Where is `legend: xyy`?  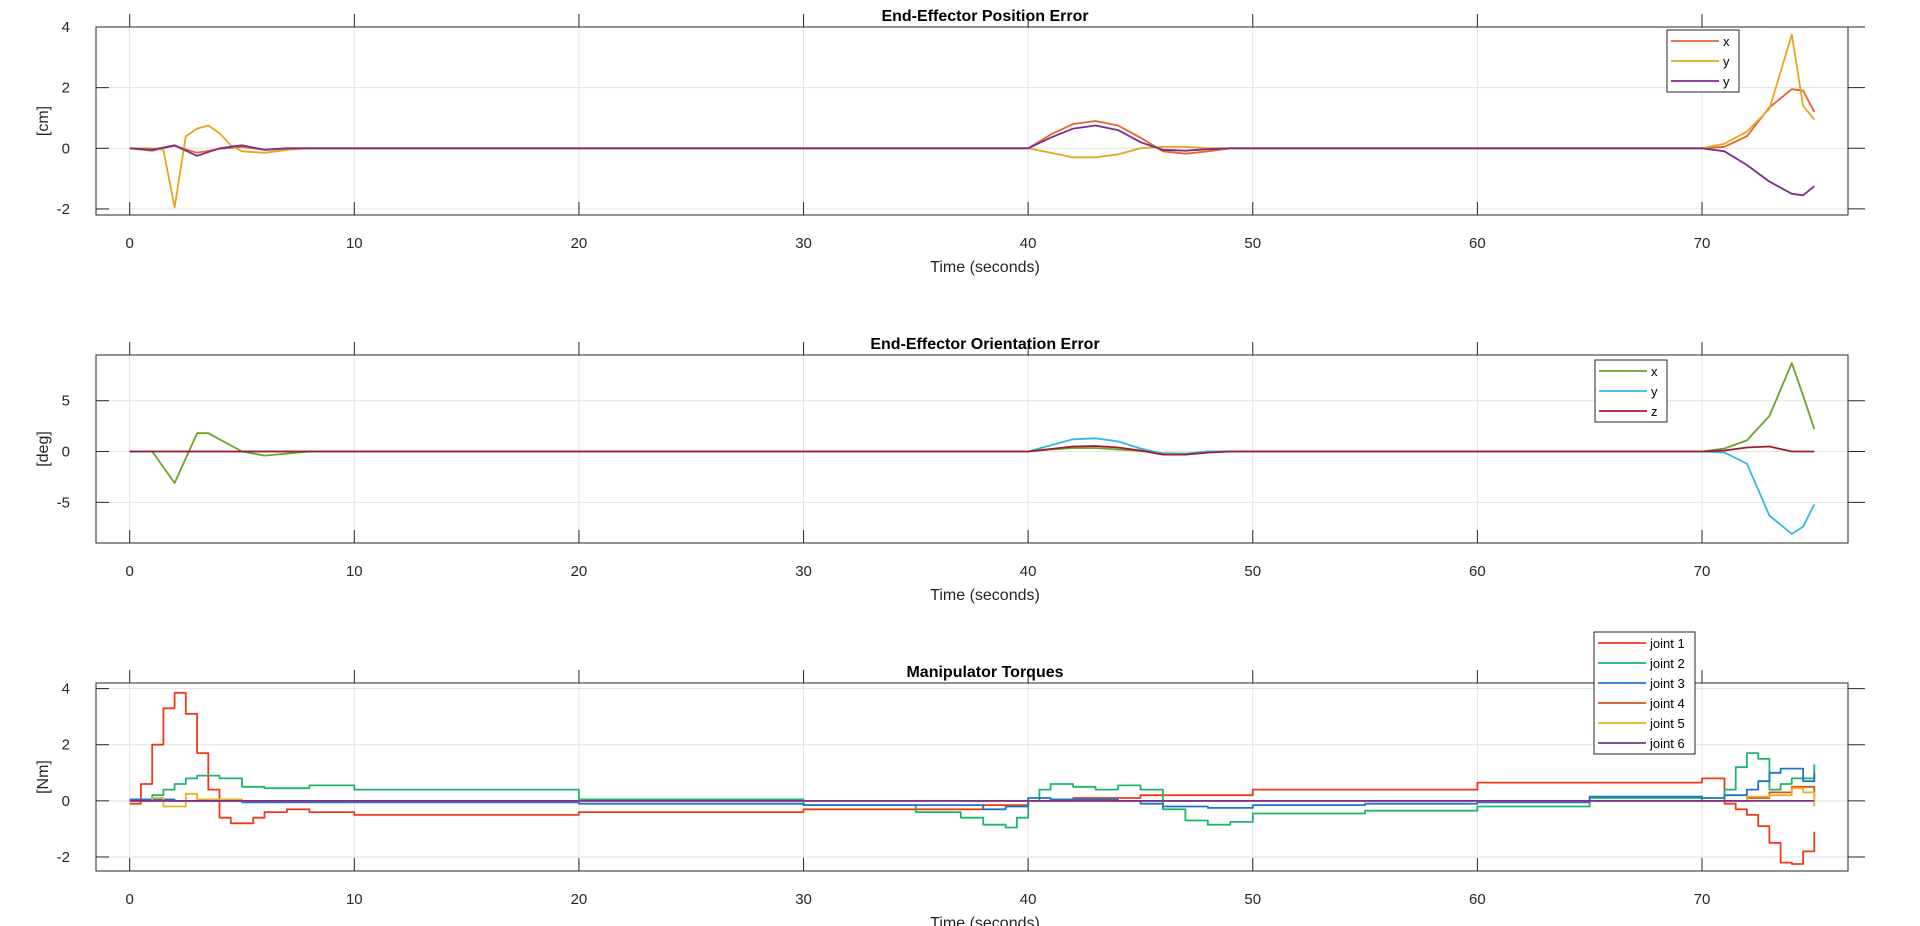
legend: xyy is located at coordinates (1703, 61).